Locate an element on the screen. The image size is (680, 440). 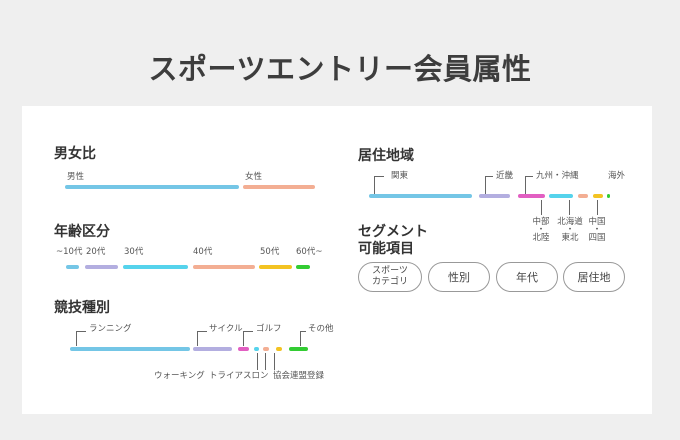
region-label-kanto: 関東 is located at coordinates (400, 176).